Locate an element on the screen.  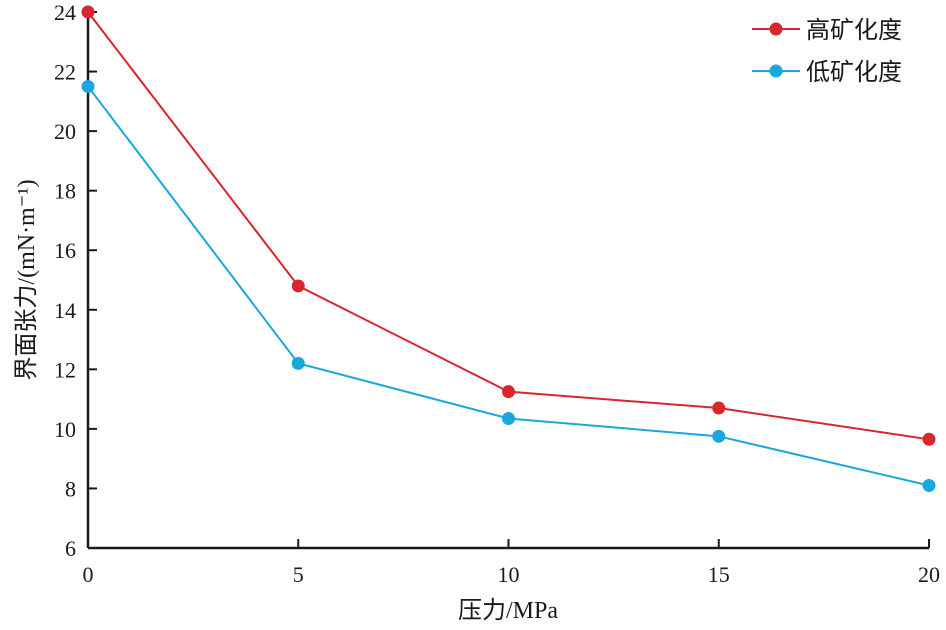
legend-label-2: 低矿化度 is located at coordinates (854, 72).